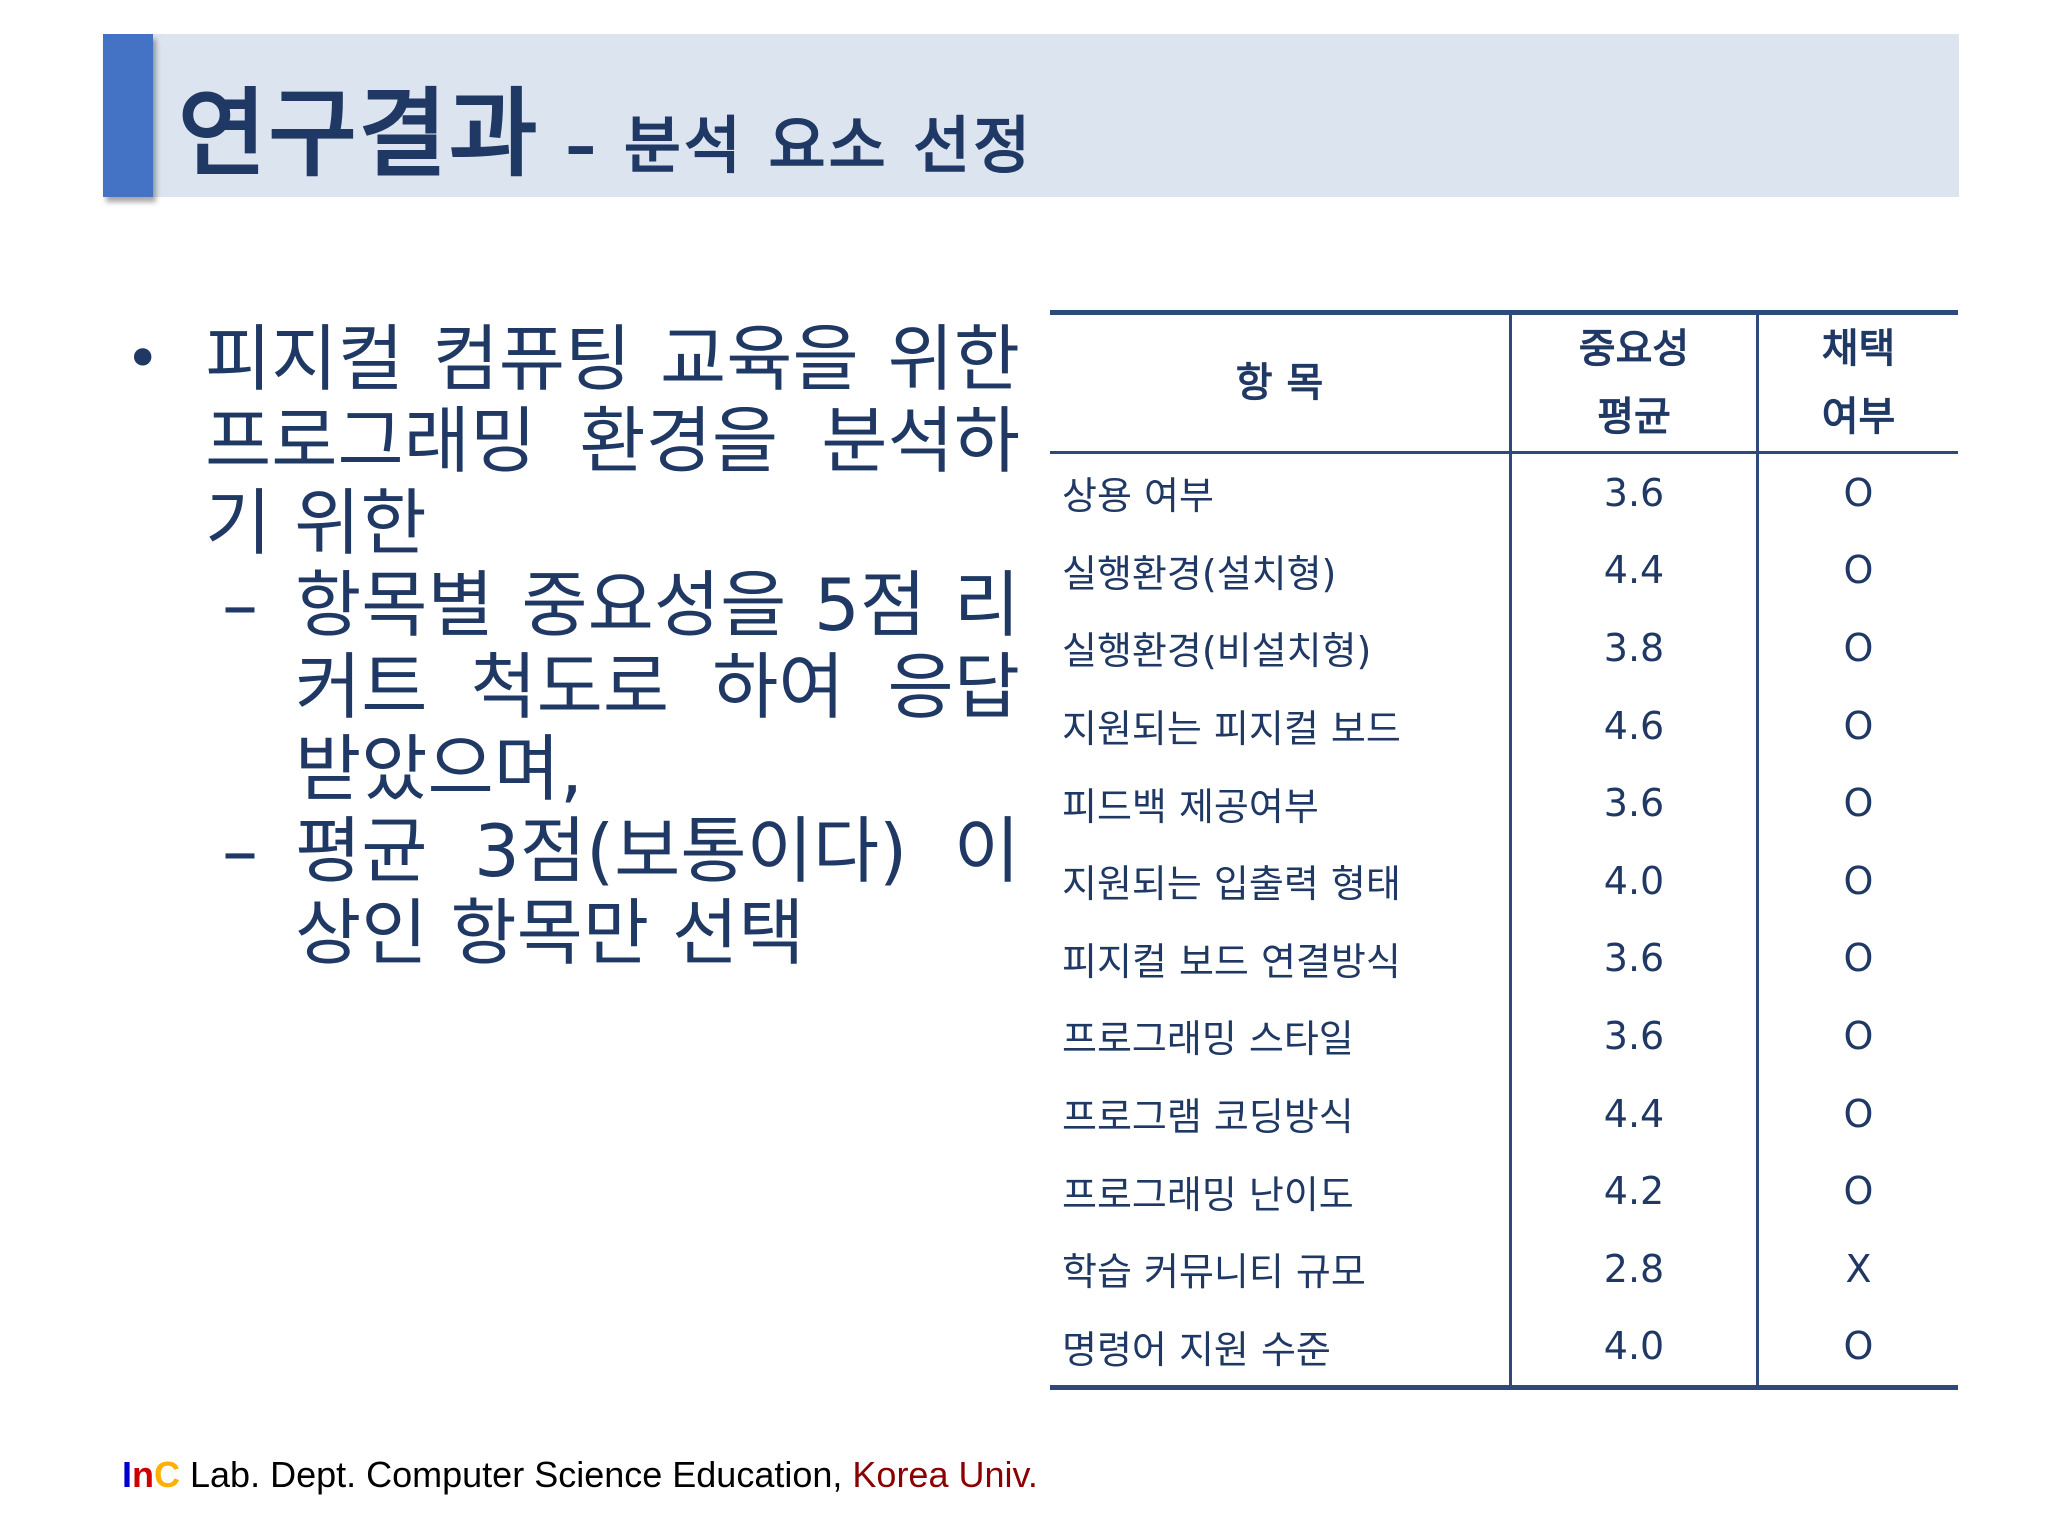 The width and height of the screenshot is (2048, 1536). What do you see at coordinates (799, 145) in the screenshot?
I see `title-subtitle: – 분석 요소 선정` at bounding box center [799, 145].